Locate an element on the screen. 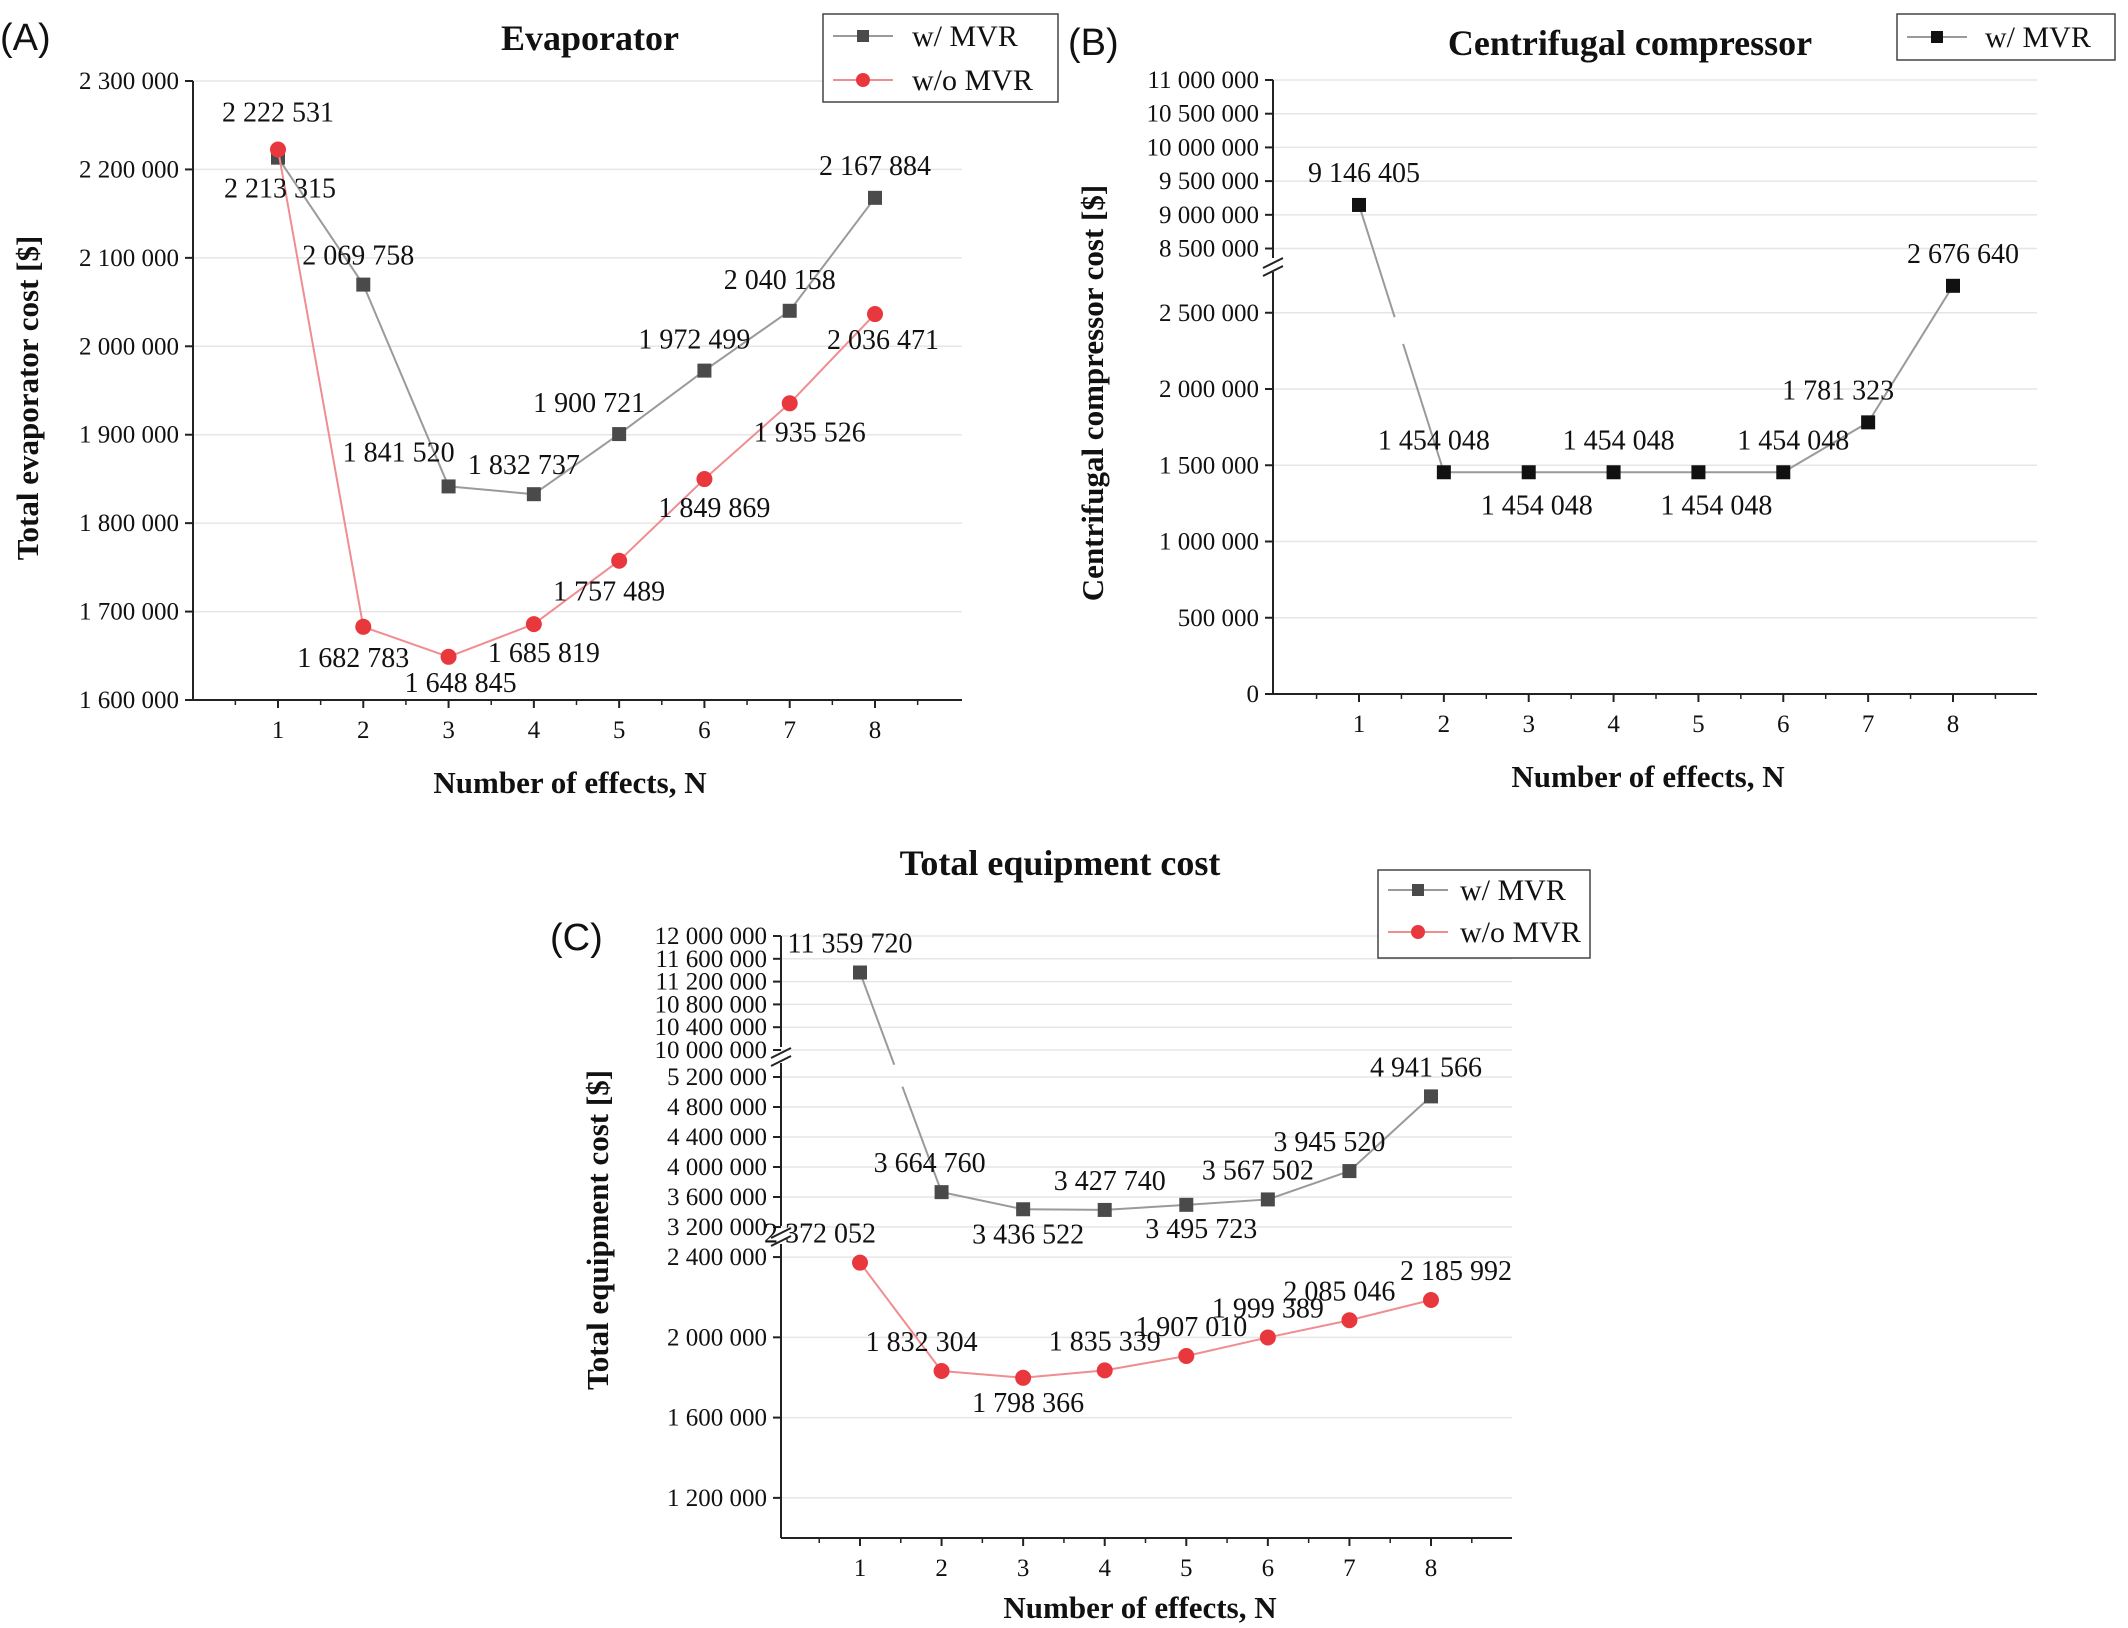 Image resolution: width=2128 pixels, height=1628 pixels. panel-a-legend-w-mvr-marker is located at coordinates (863, 36).